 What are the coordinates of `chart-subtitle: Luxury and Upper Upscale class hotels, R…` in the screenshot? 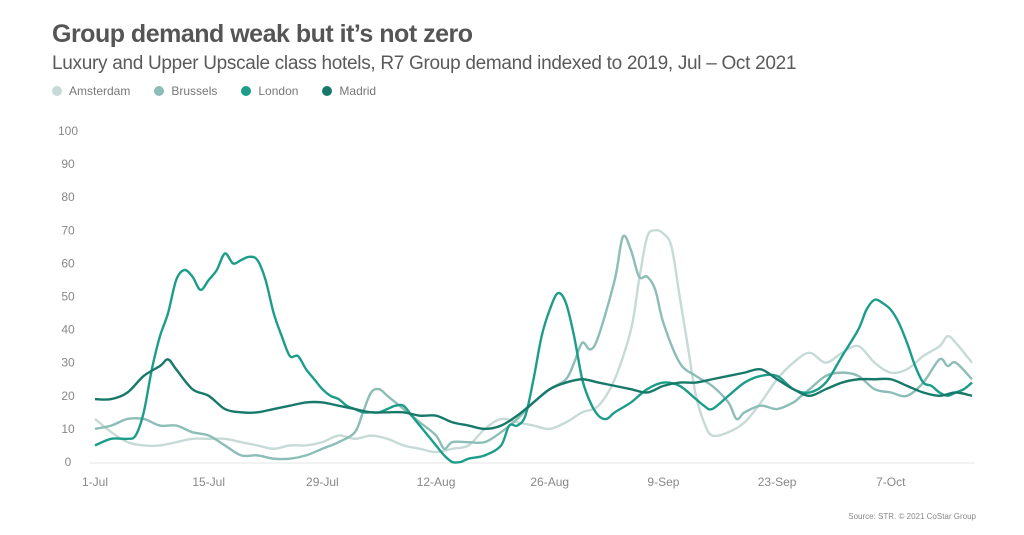 It's located at (424, 63).